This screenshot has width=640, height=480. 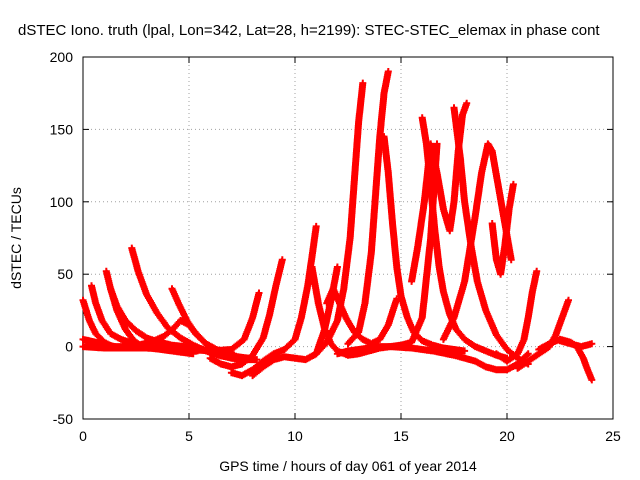 What do you see at coordinates (69, 347) in the screenshot?
I see `y-tick-label: 0` at bounding box center [69, 347].